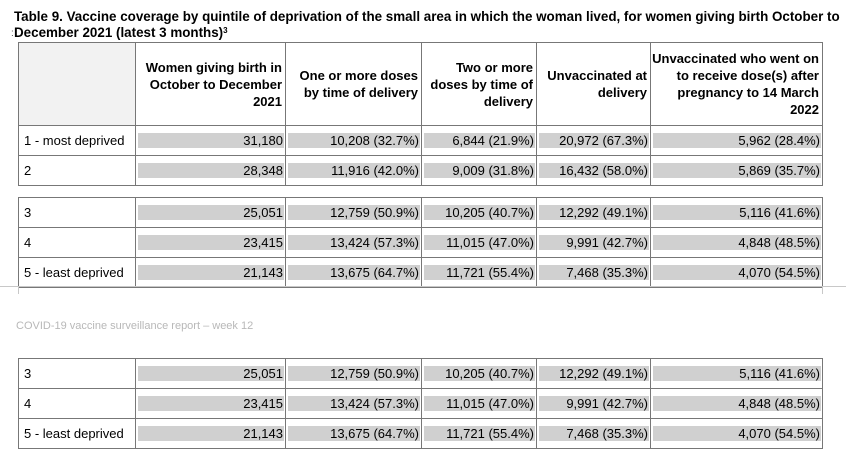 The image size is (846, 454). Describe the element at coordinates (593, 140) in the screenshot. I see `table-cell: 20,972 (67.3%)` at that location.